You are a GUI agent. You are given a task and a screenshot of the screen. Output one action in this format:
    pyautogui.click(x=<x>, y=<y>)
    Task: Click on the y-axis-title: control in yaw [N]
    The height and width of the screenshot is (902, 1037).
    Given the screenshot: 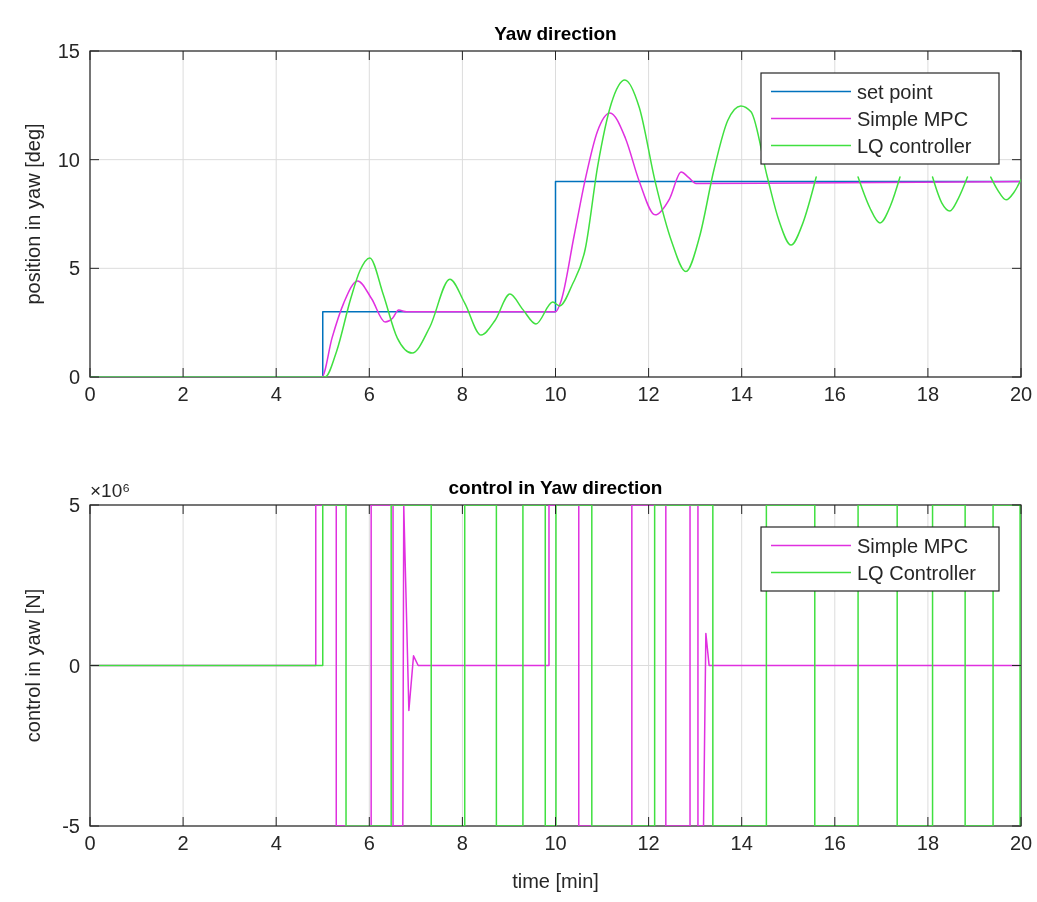 What is the action you would take?
    pyautogui.click(x=33, y=665)
    